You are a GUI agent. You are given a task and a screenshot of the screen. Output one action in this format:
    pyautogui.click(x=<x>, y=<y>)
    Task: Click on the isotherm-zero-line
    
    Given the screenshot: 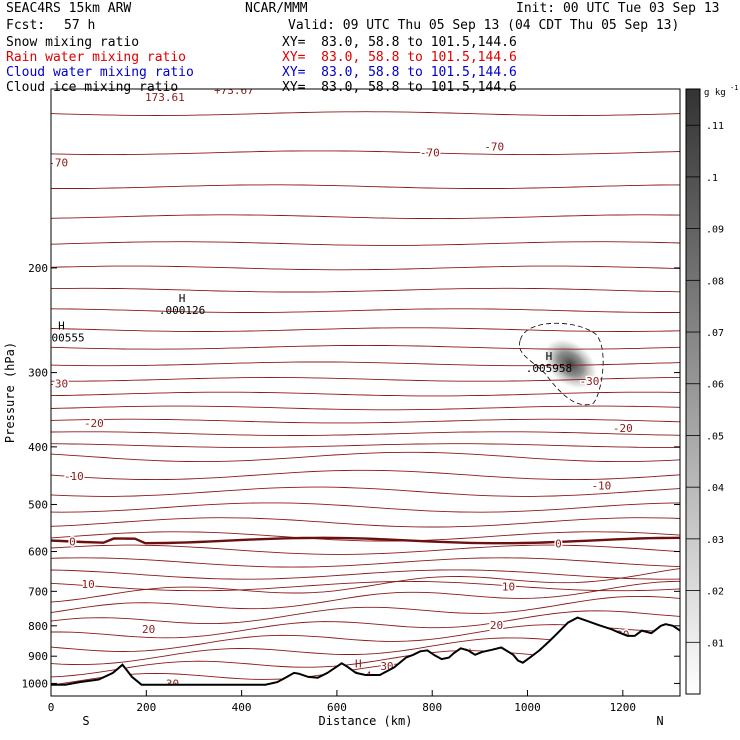 What is the action you would take?
    pyautogui.click(x=365, y=540)
    